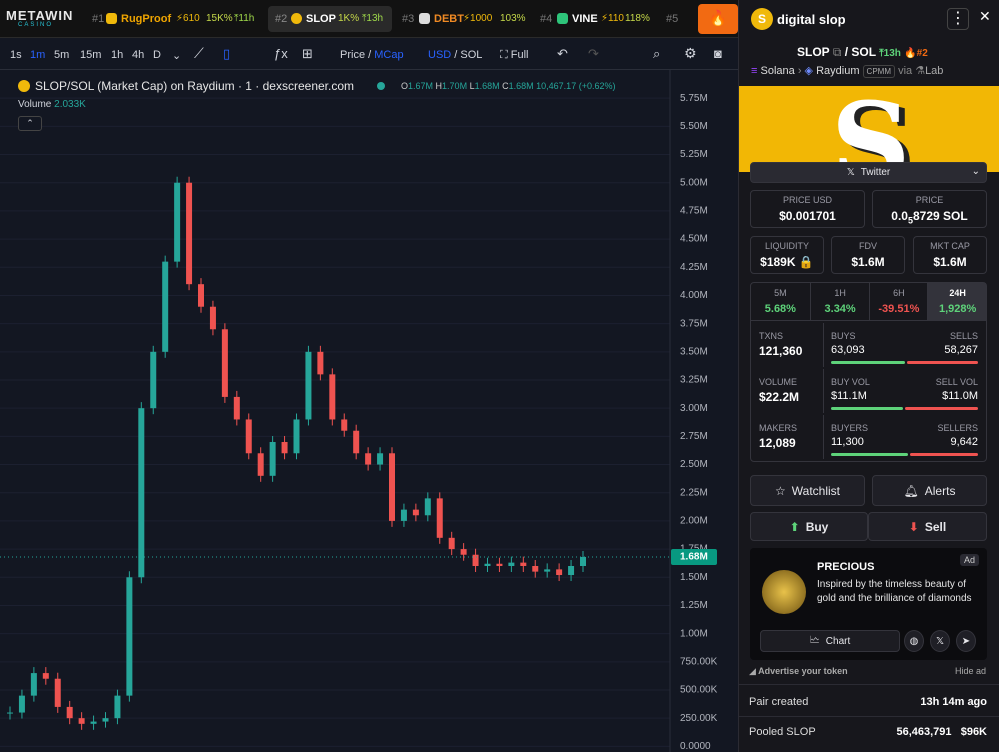 This screenshot has width=999, height=752. I want to click on screenshot: ◙, so click(718, 53).